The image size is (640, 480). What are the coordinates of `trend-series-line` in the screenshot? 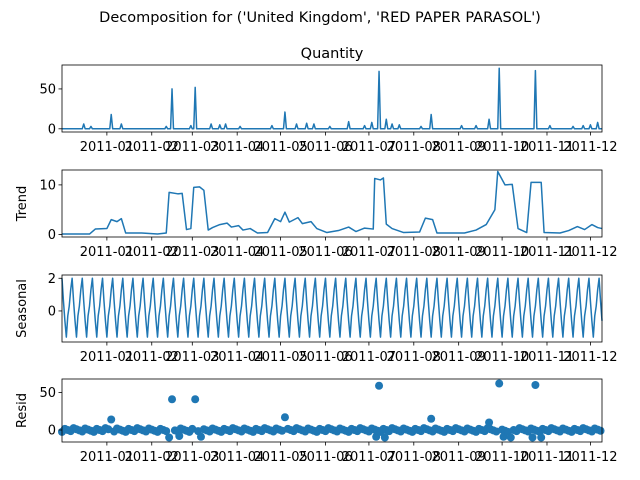 It's located at (332, 202).